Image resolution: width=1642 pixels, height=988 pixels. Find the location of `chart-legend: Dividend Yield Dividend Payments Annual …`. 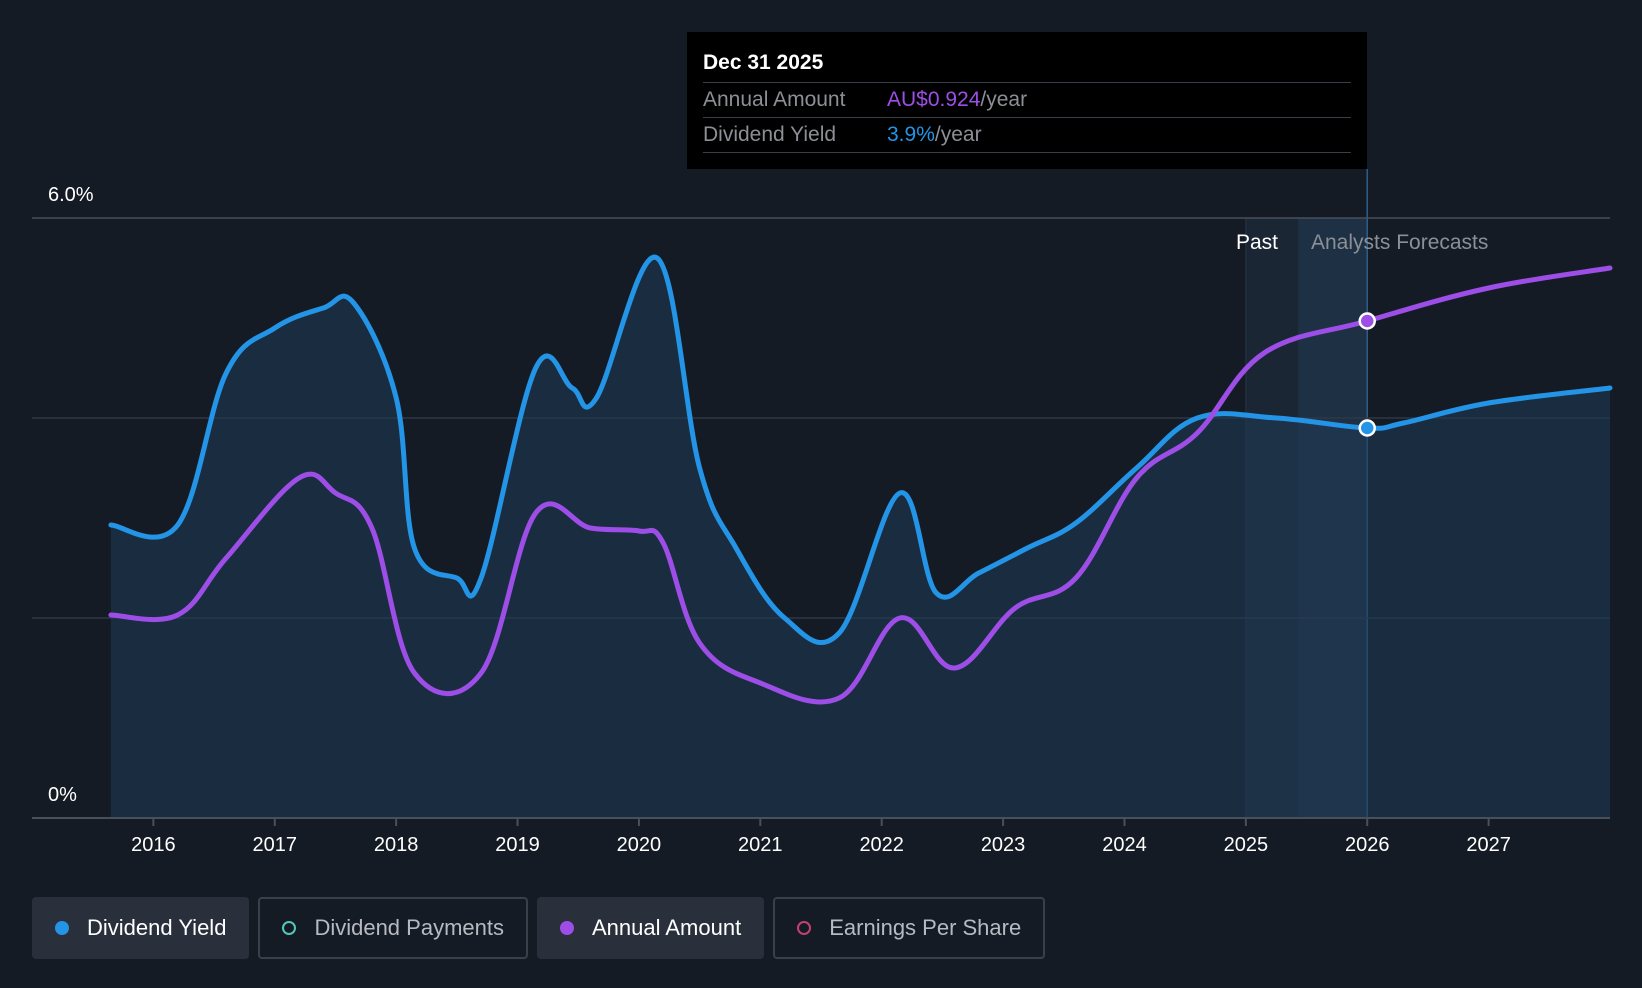

chart-legend: Dividend Yield Dividend Payments Annual … is located at coordinates (539, 928).